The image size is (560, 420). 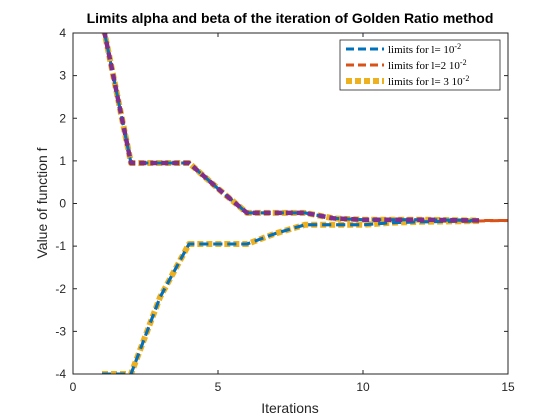 What do you see at coordinates (424, 49) in the screenshot?
I see `legend-label-1: limits for l= 10-2` at bounding box center [424, 49].